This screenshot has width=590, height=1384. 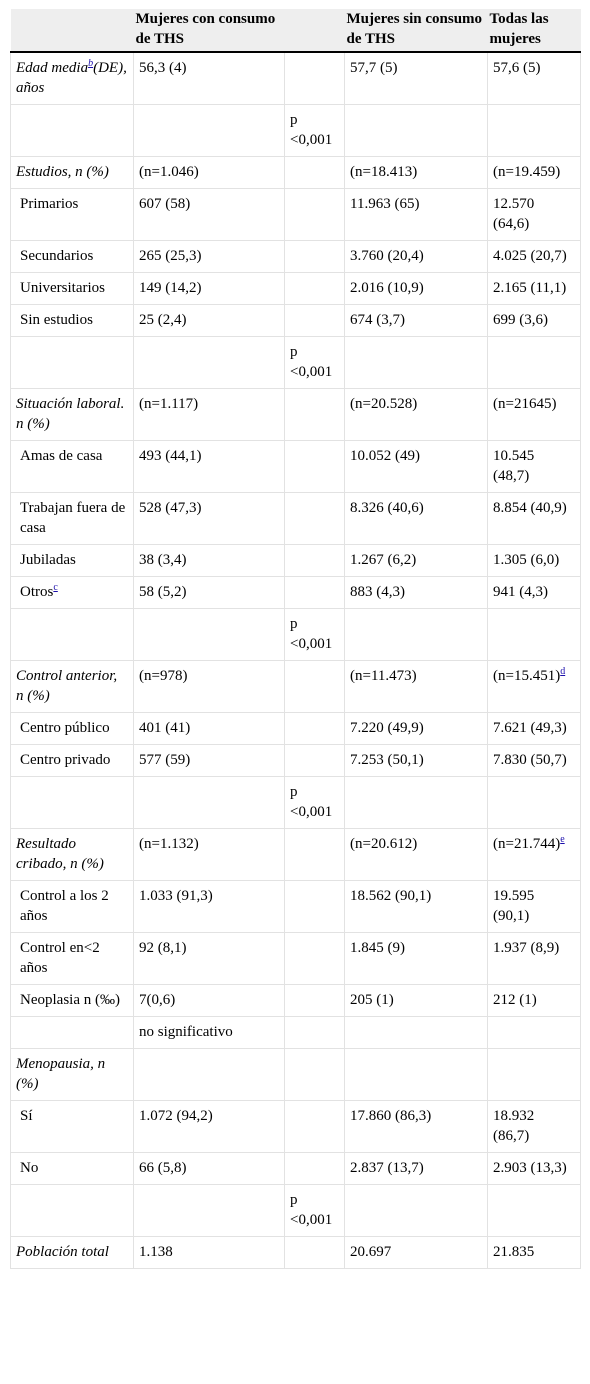 What do you see at coordinates (562, 839) in the screenshot?
I see `footnote-link: e` at bounding box center [562, 839].